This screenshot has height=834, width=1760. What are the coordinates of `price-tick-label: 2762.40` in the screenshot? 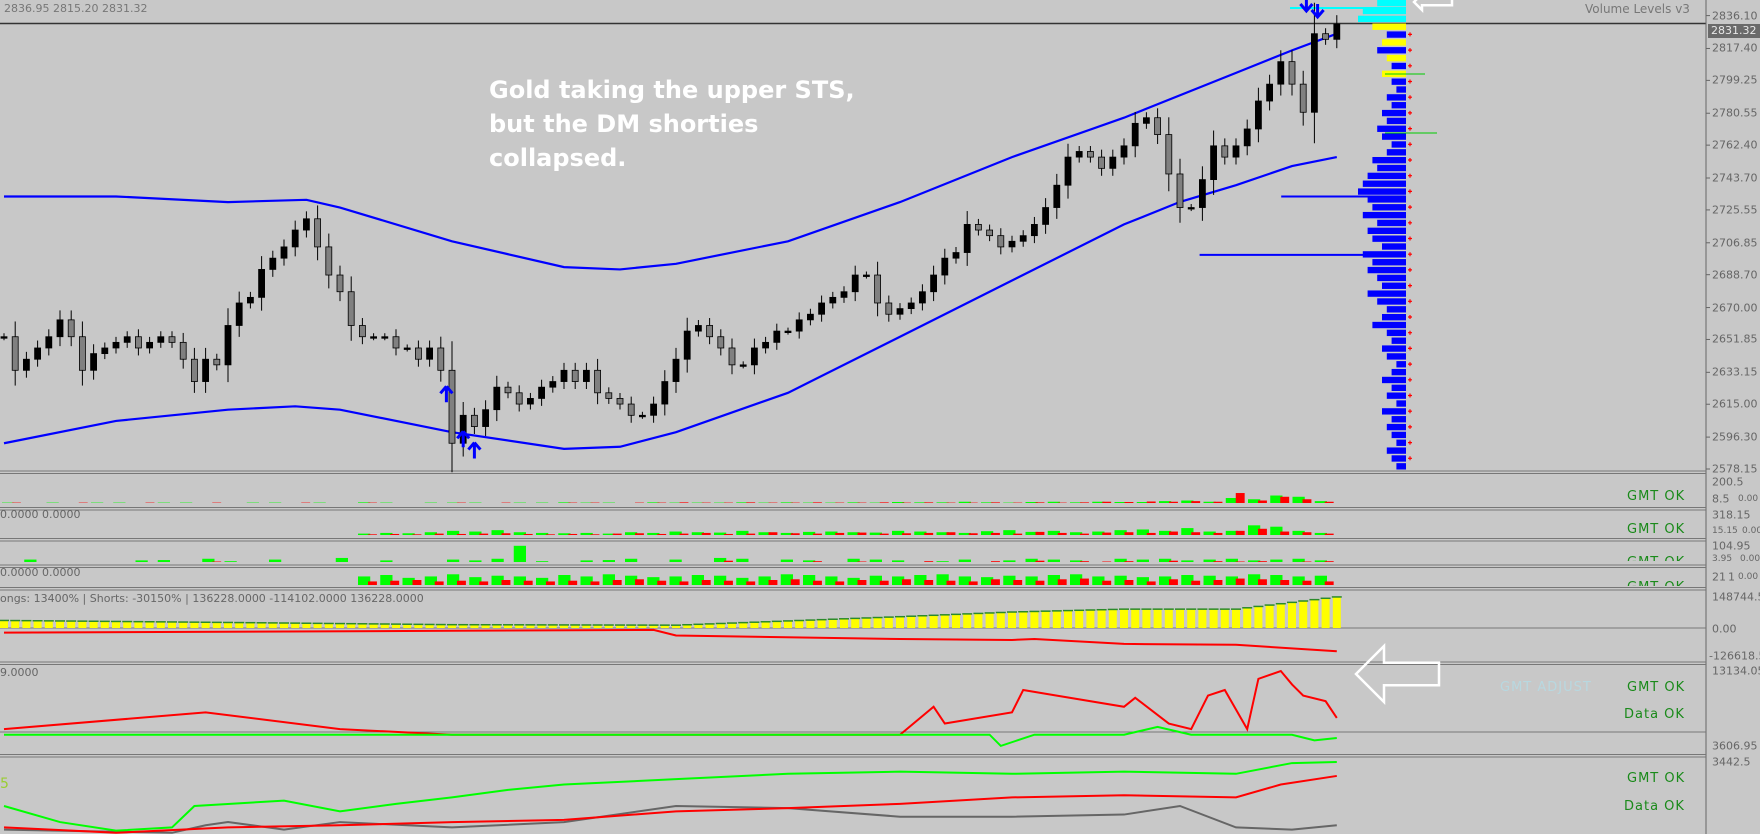 It's located at (1735, 145).